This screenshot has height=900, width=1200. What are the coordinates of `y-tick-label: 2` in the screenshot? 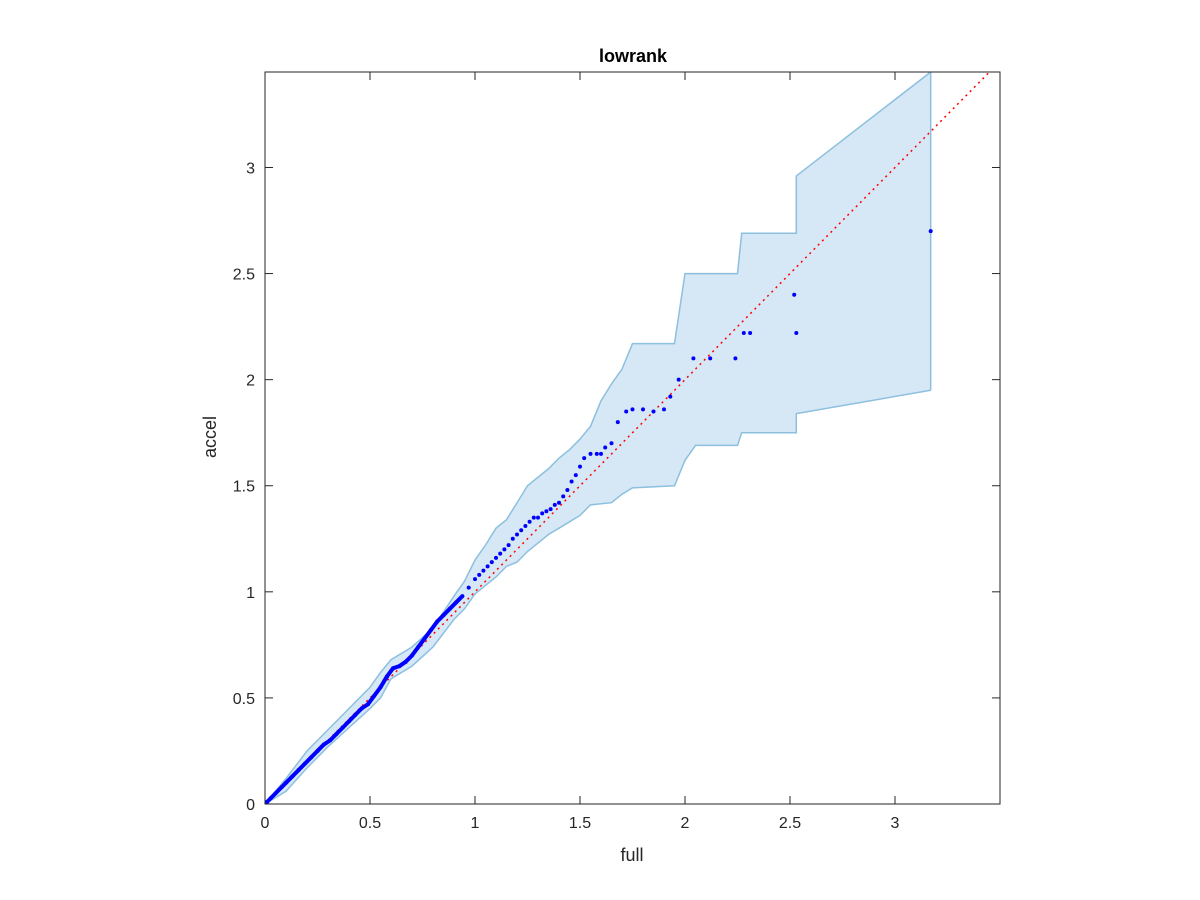 It's located at (250, 381).